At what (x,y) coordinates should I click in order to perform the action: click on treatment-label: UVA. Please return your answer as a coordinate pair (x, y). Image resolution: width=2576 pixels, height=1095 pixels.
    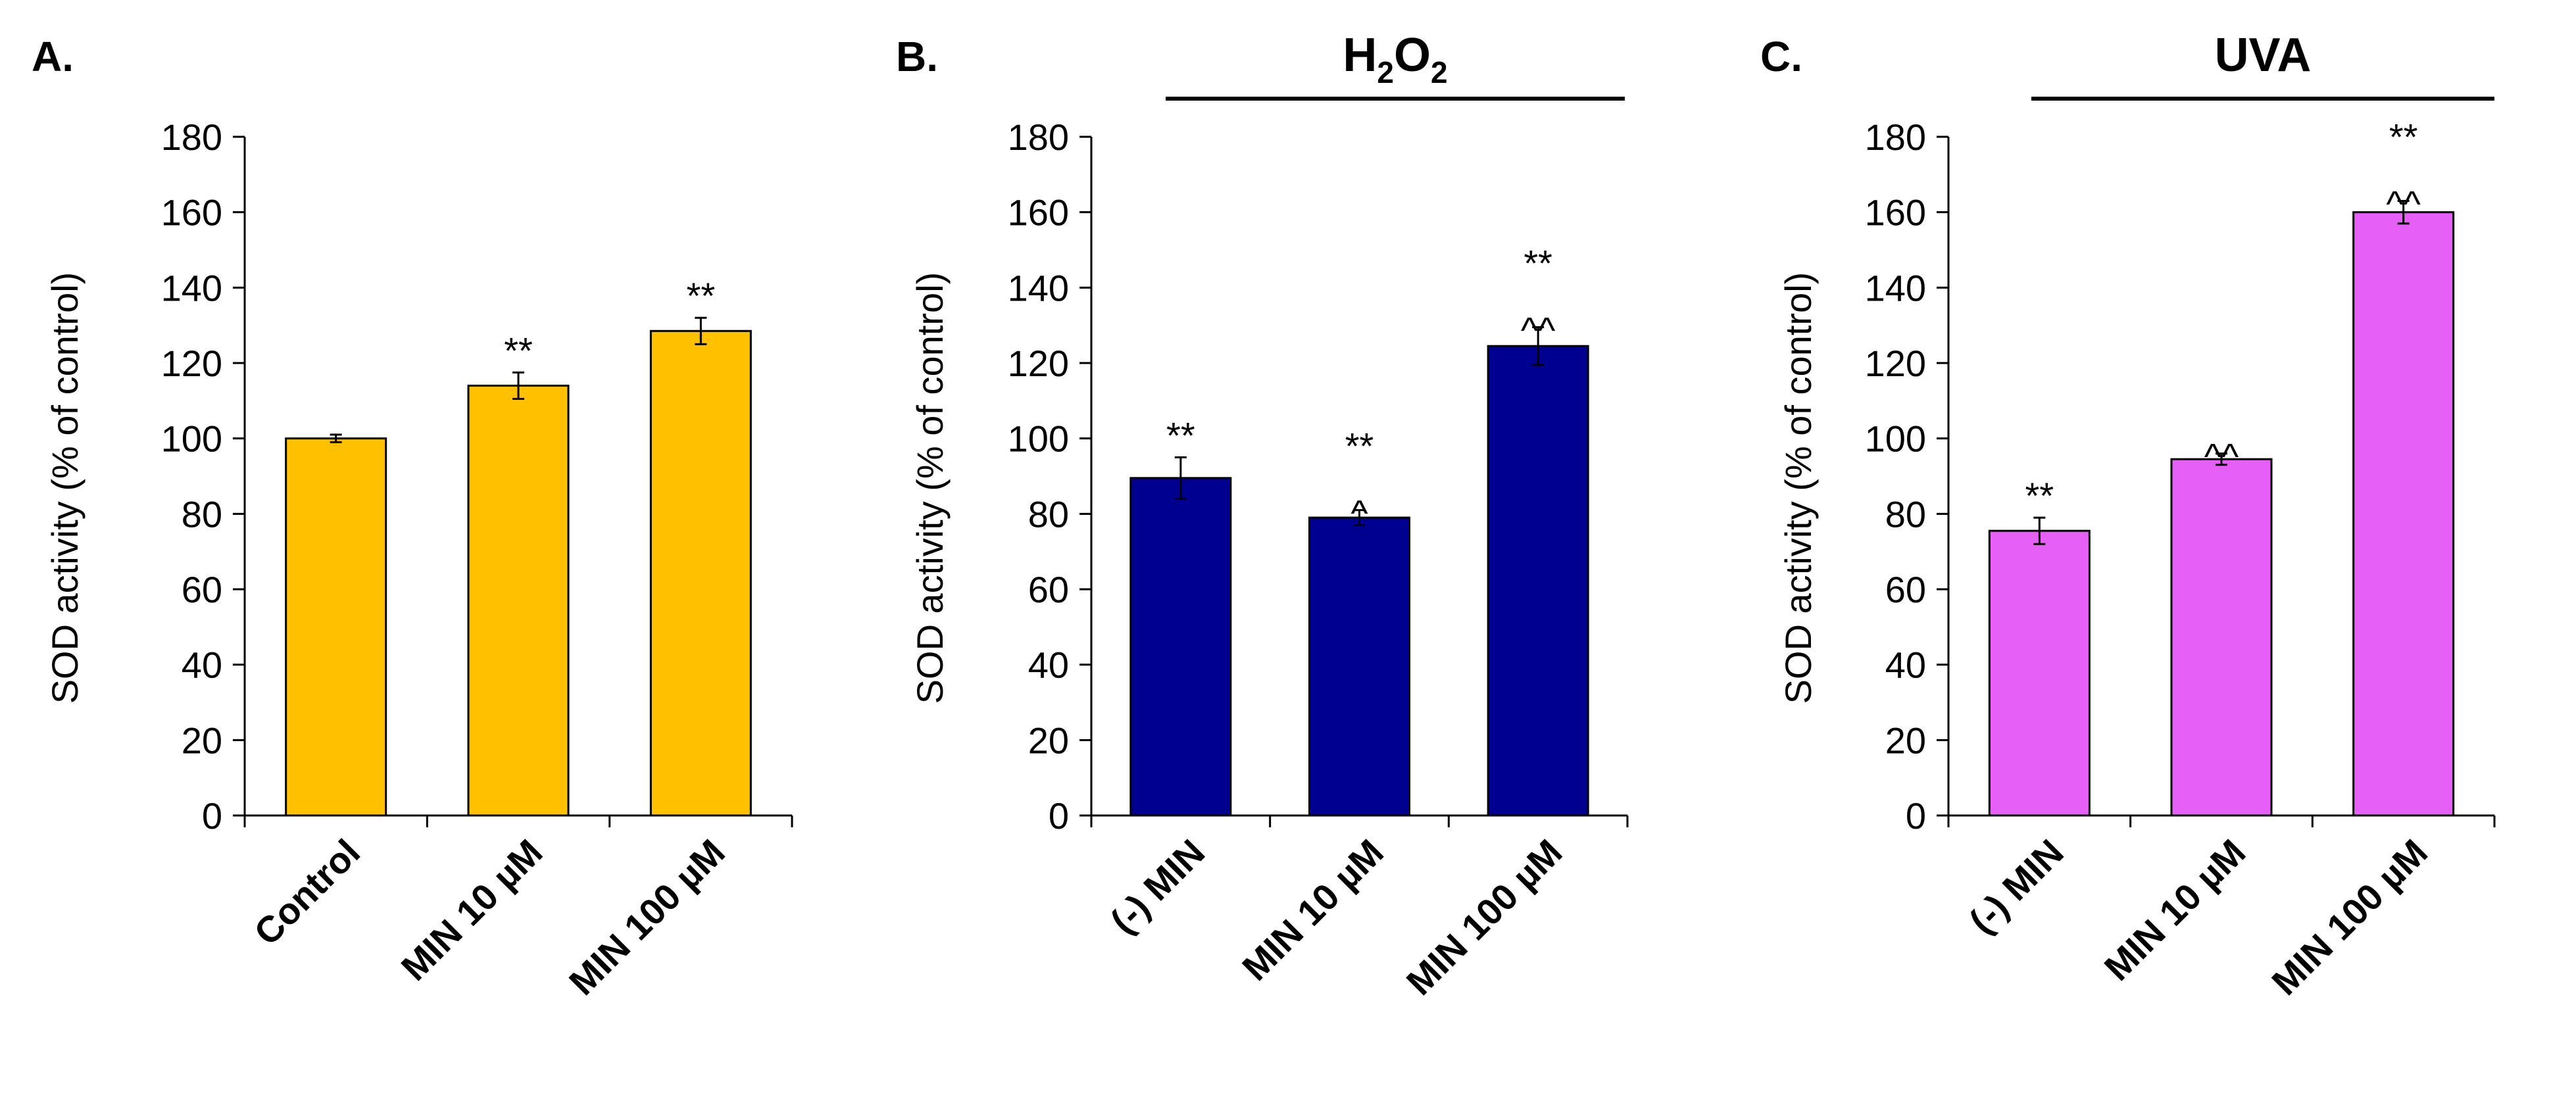
    Looking at the image, I should click on (2263, 56).